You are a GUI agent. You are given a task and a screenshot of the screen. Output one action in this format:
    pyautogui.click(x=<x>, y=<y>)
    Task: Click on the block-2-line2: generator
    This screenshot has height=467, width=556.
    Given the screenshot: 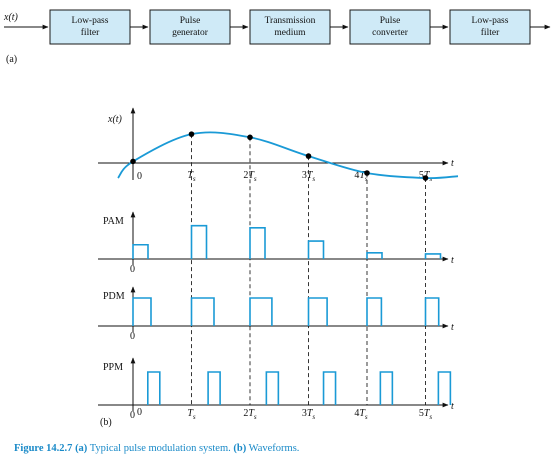 What is the action you would take?
    pyautogui.click(x=190, y=33)
    